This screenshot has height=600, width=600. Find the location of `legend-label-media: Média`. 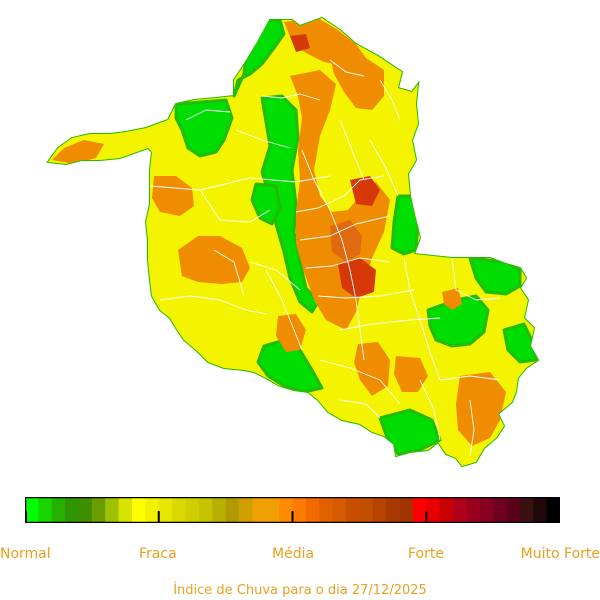

legend-label-media: Média is located at coordinates (293, 554).